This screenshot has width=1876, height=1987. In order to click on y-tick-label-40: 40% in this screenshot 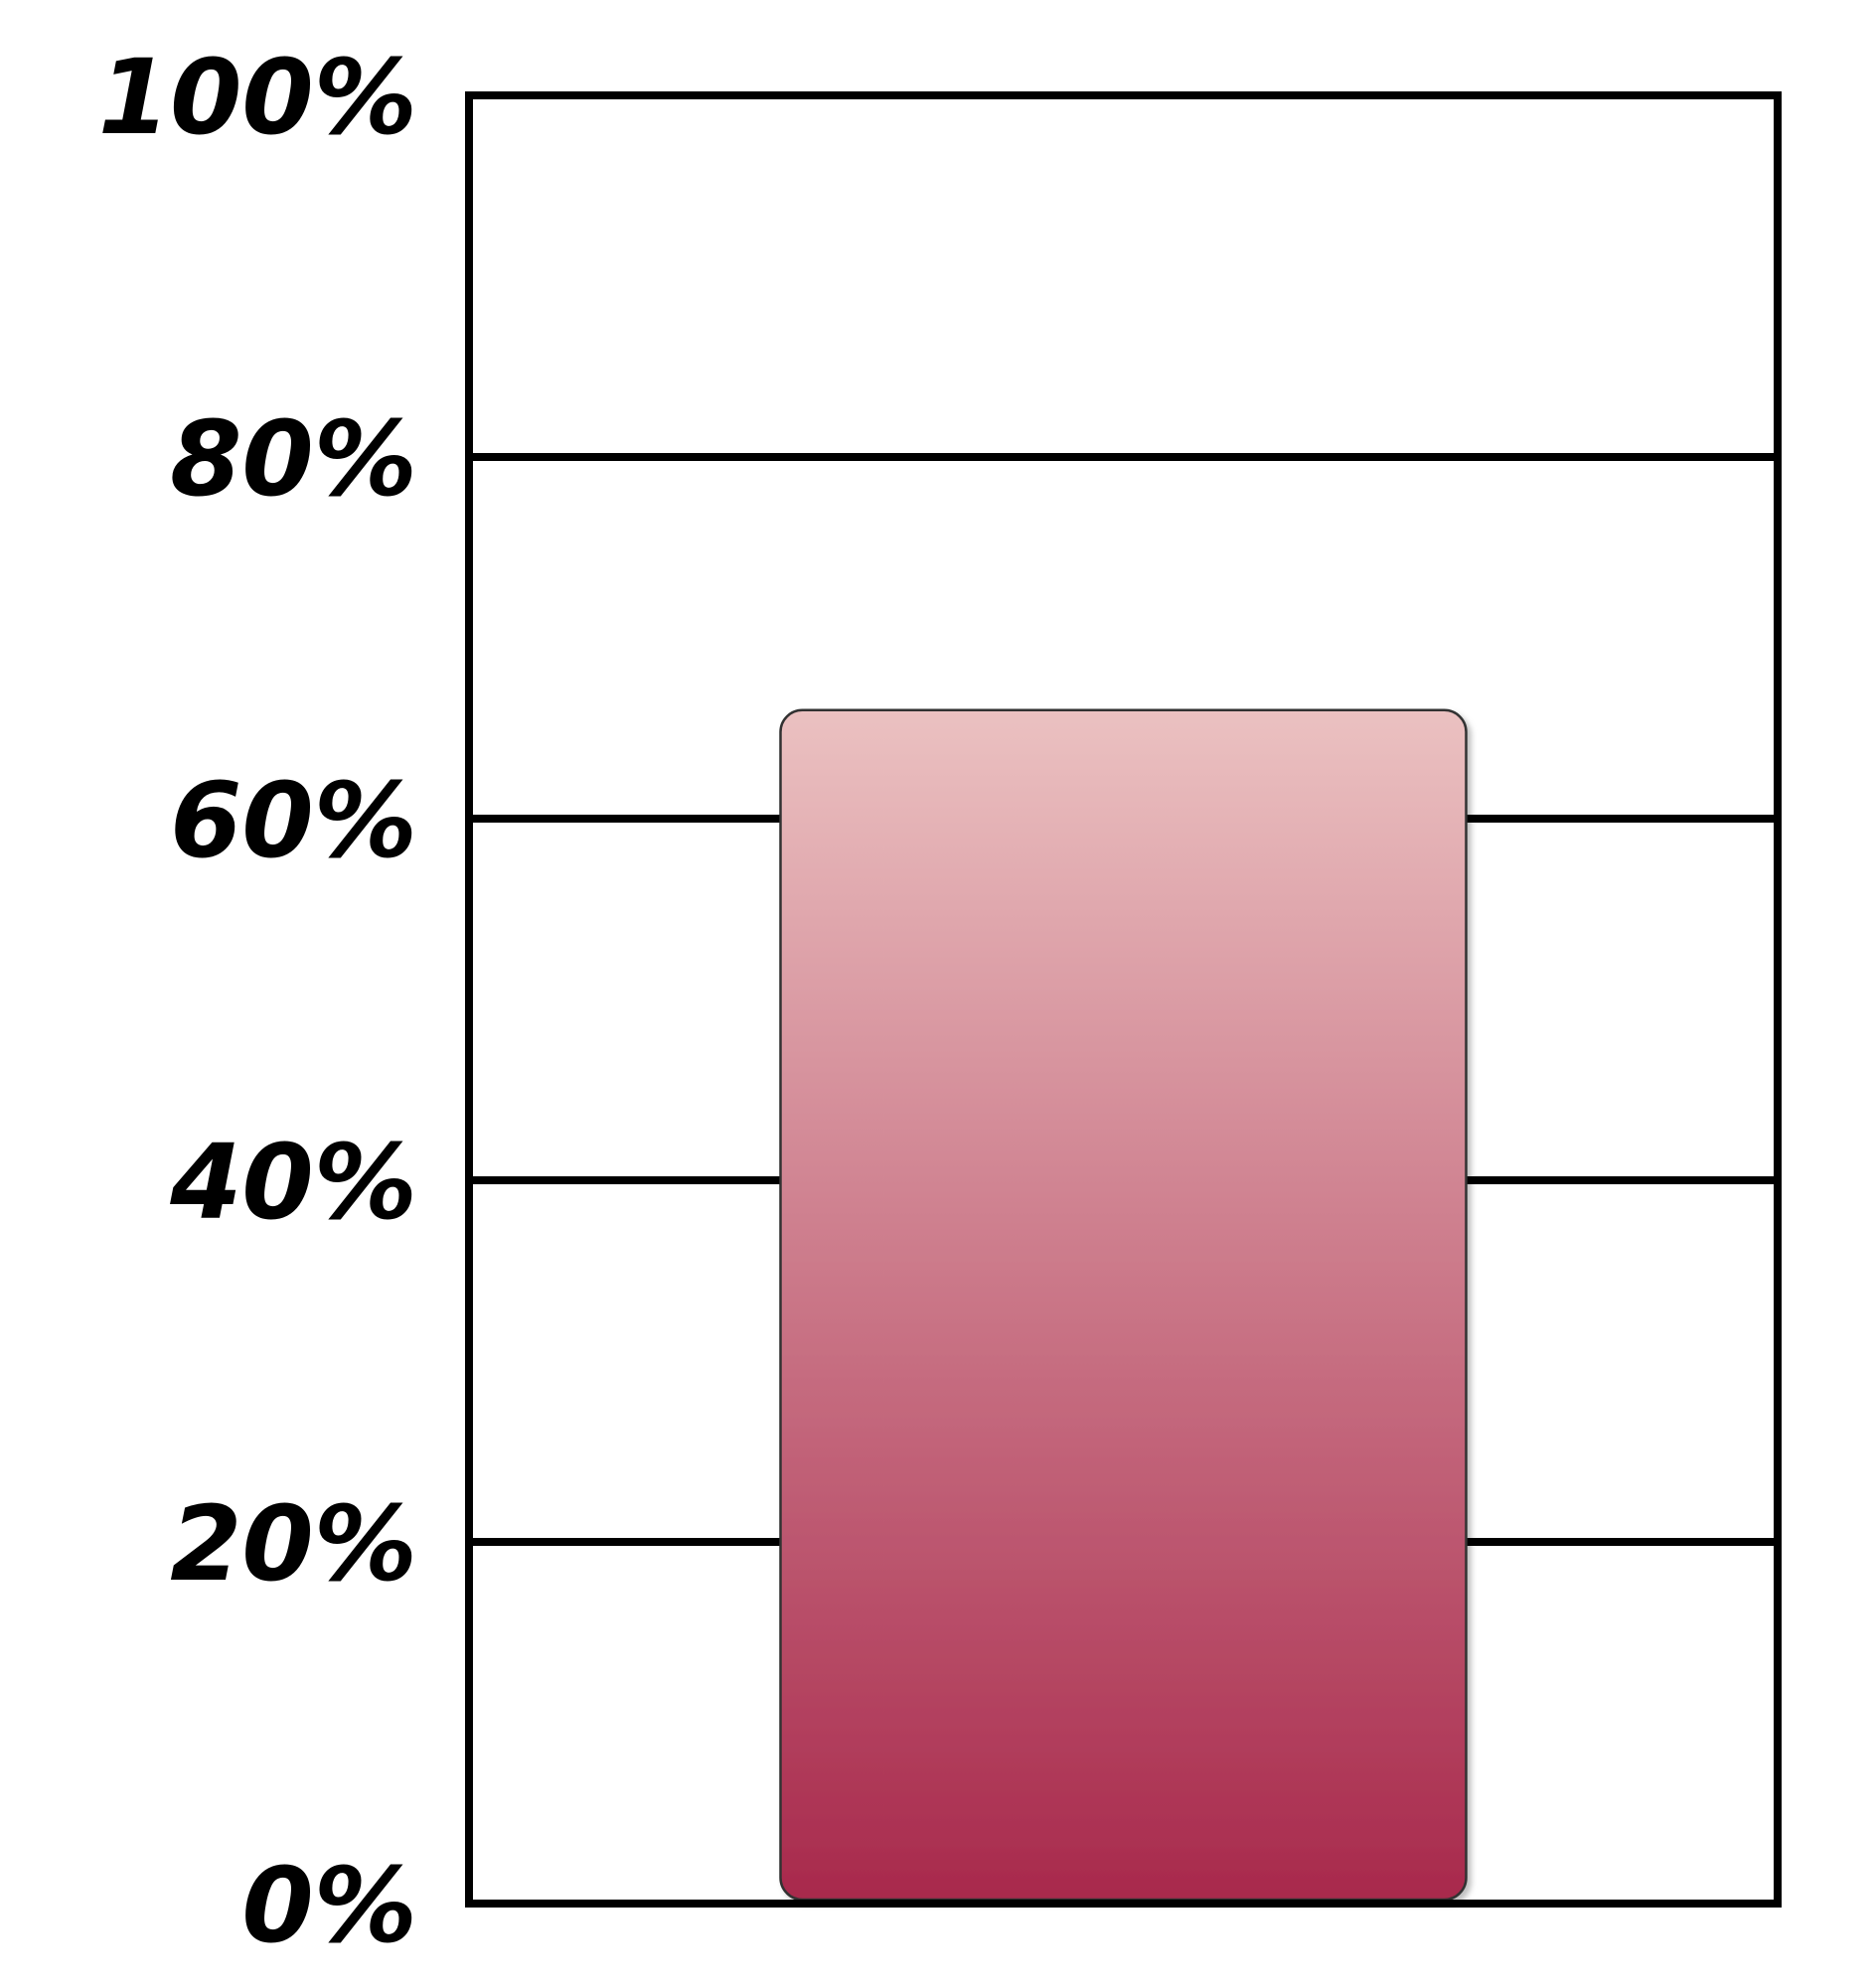, I will do `click(293, 1183)`.